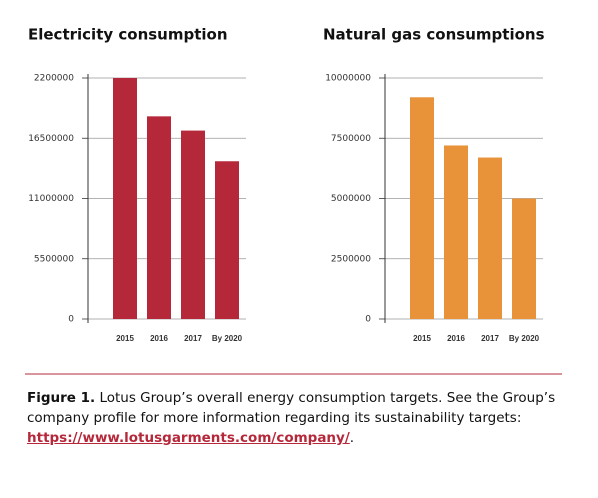 The image size is (598, 498). Describe the element at coordinates (54, 79) in the screenshot. I see `y-tick-label: 2200000` at that location.